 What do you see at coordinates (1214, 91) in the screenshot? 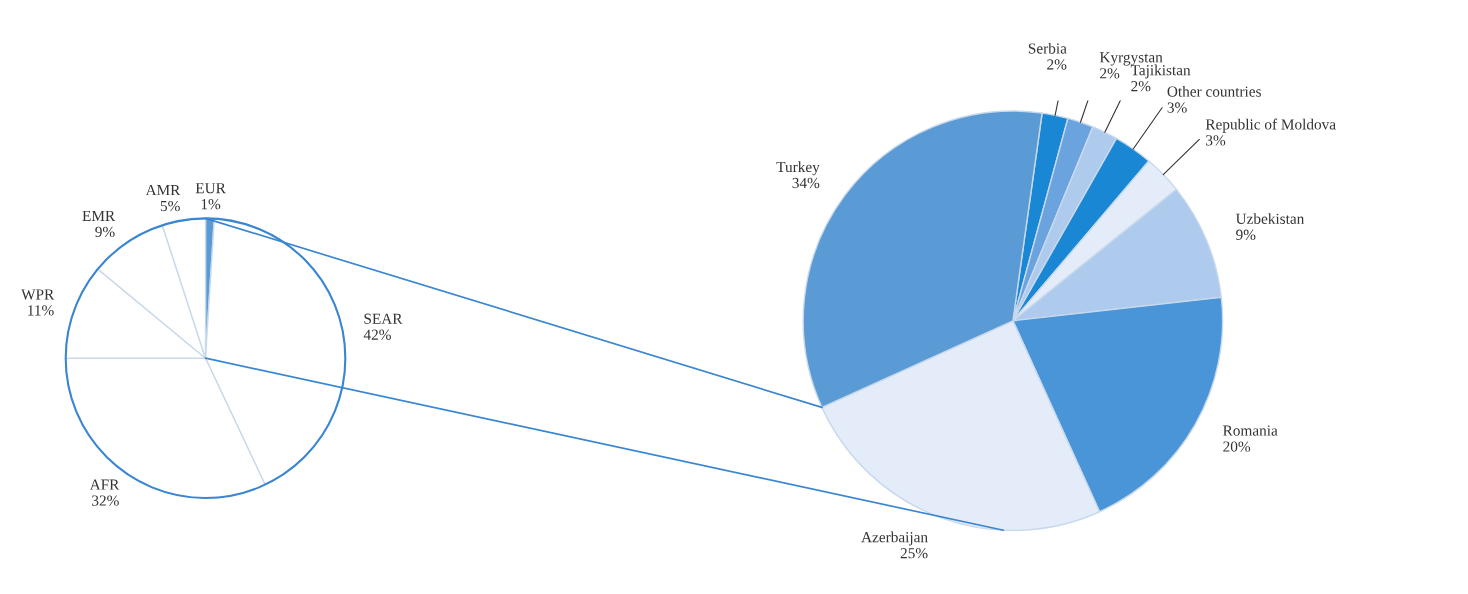
I see `slice-label: Other countries` at bounding box center [1214, 91].